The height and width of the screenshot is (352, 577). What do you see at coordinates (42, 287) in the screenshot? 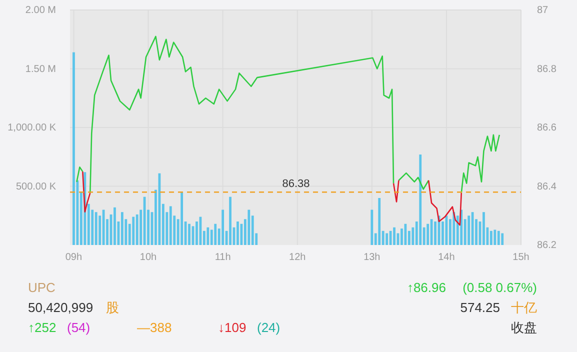
I see `text: UPC` at bounding box center [42, 287].